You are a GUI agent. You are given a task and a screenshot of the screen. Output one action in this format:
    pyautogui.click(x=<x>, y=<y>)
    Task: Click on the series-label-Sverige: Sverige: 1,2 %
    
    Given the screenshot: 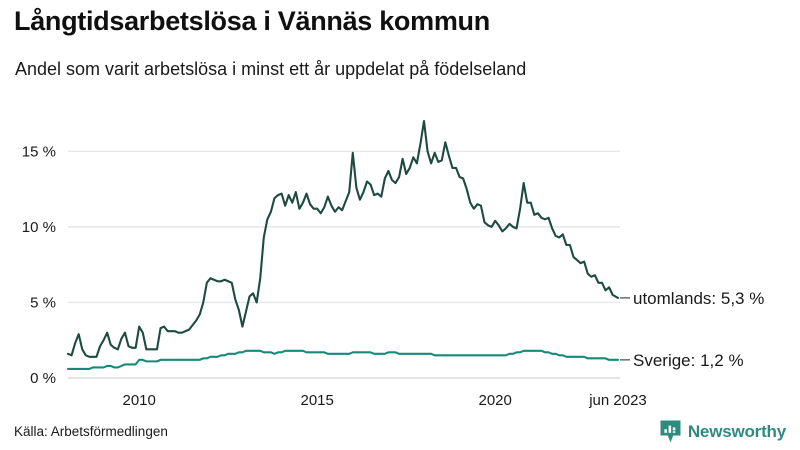 What is the action you would take?
    pyautogui.click(x=688, y=360)
    